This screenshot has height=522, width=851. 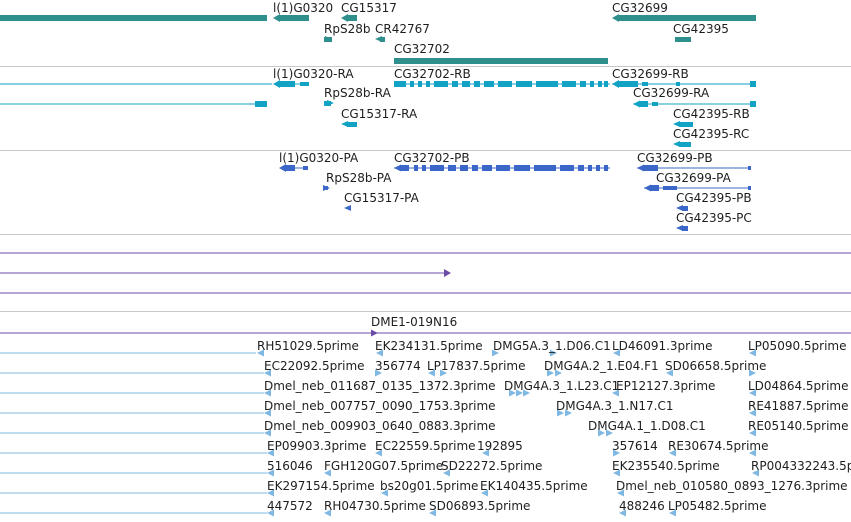 What do you see at coordinates (716, 366) in the screenshot?
I see `est-label: SD06658.5prime` at bounding box center [716, 366].